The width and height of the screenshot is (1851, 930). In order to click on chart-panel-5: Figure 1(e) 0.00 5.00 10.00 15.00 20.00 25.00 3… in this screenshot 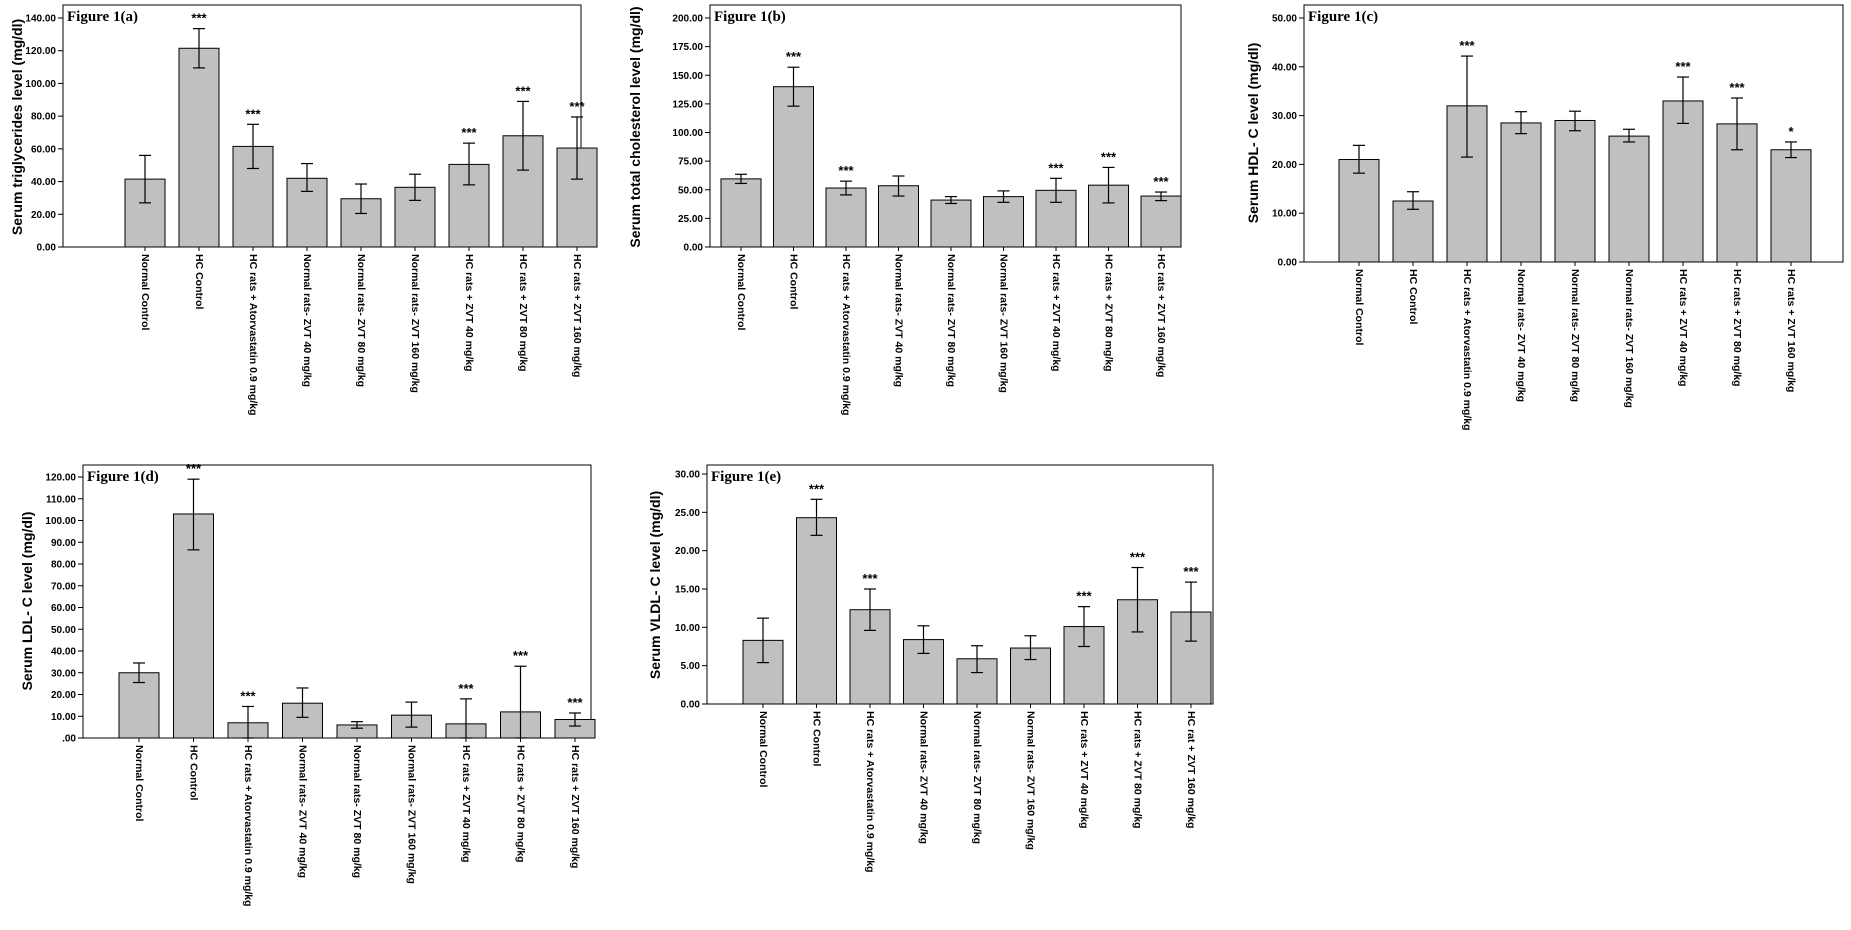, I will do `click(930, 668)`.